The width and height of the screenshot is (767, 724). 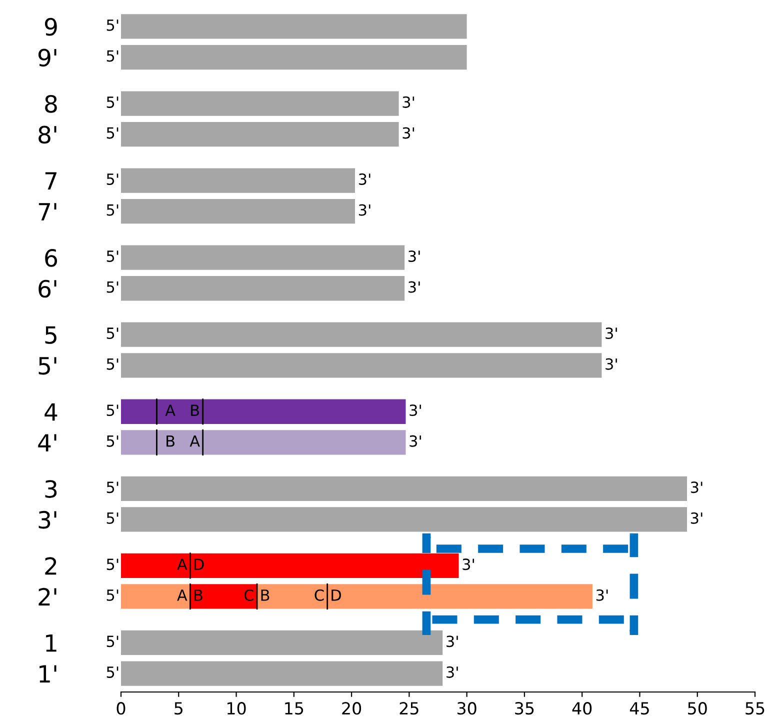 What do you see at coordinates (47, 289) in the screenshot?
I see `y-tick-label: 6'` at bounding box center [47, 289].